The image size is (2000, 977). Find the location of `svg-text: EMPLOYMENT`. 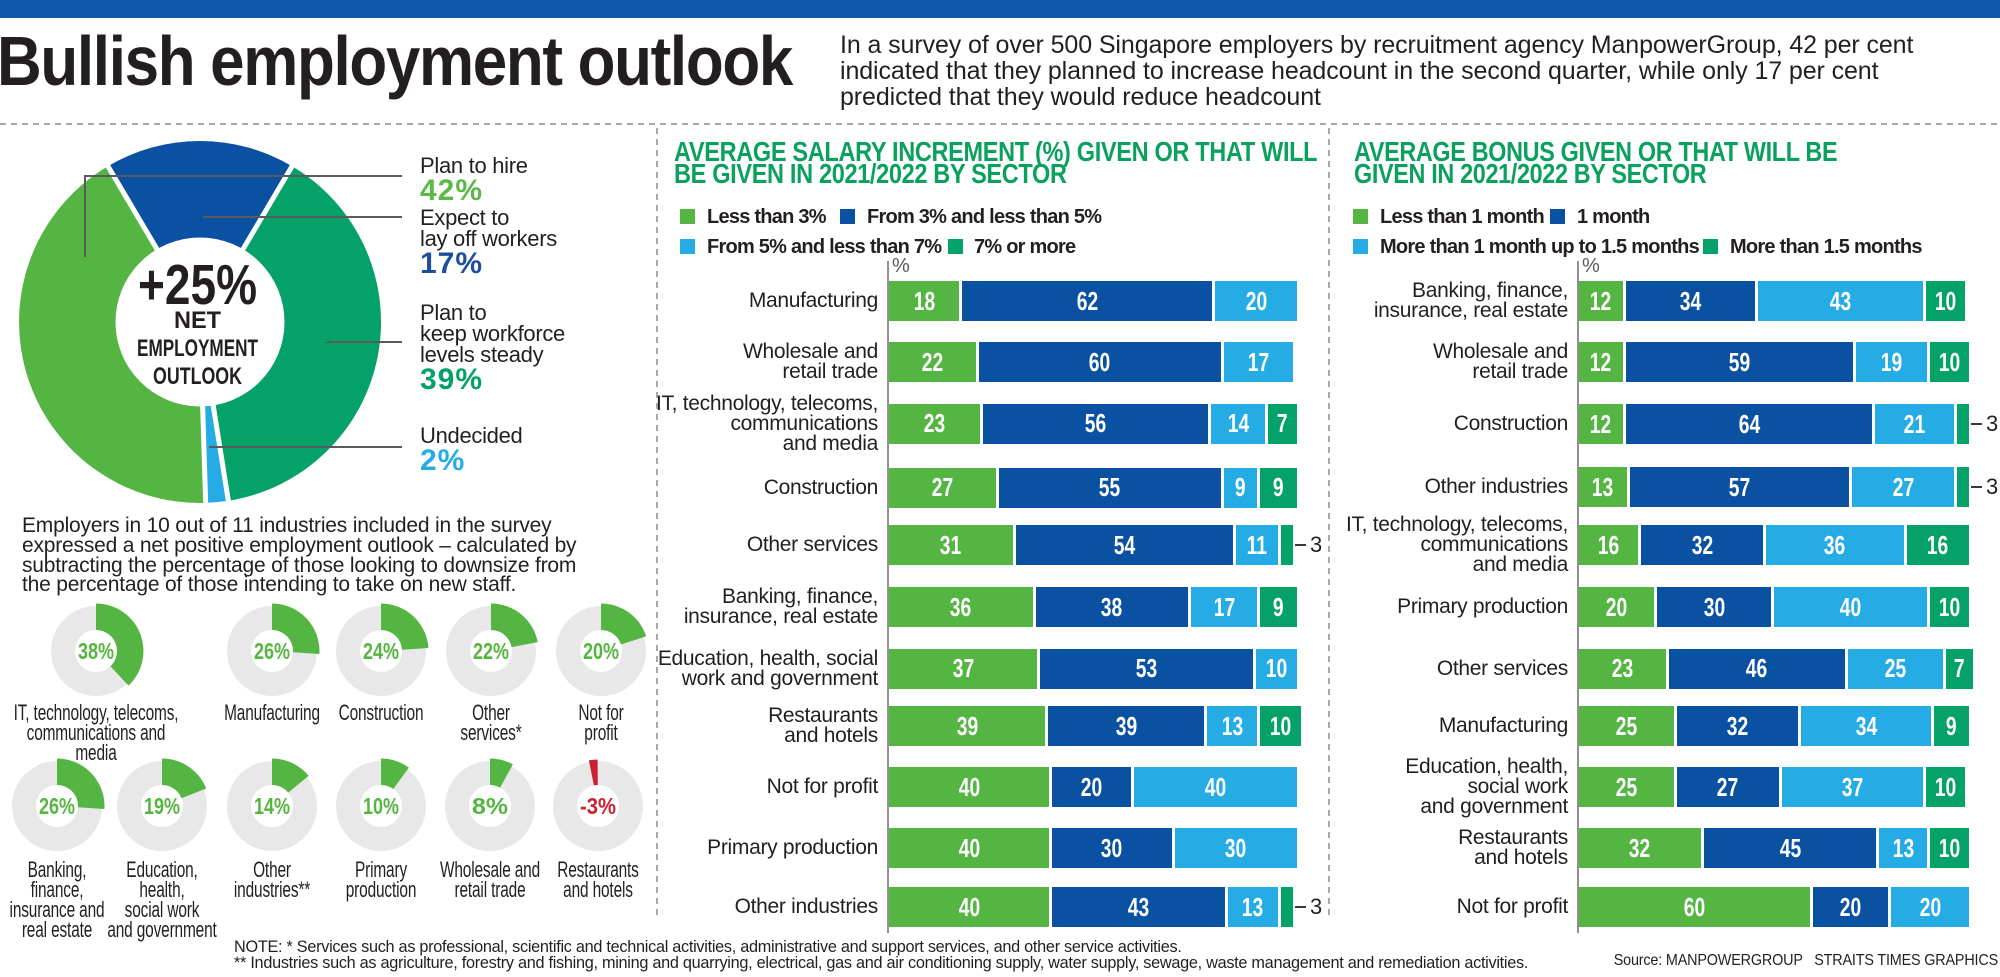

svg-text: EMPLOYMENT is located at coordinates (197, 348).